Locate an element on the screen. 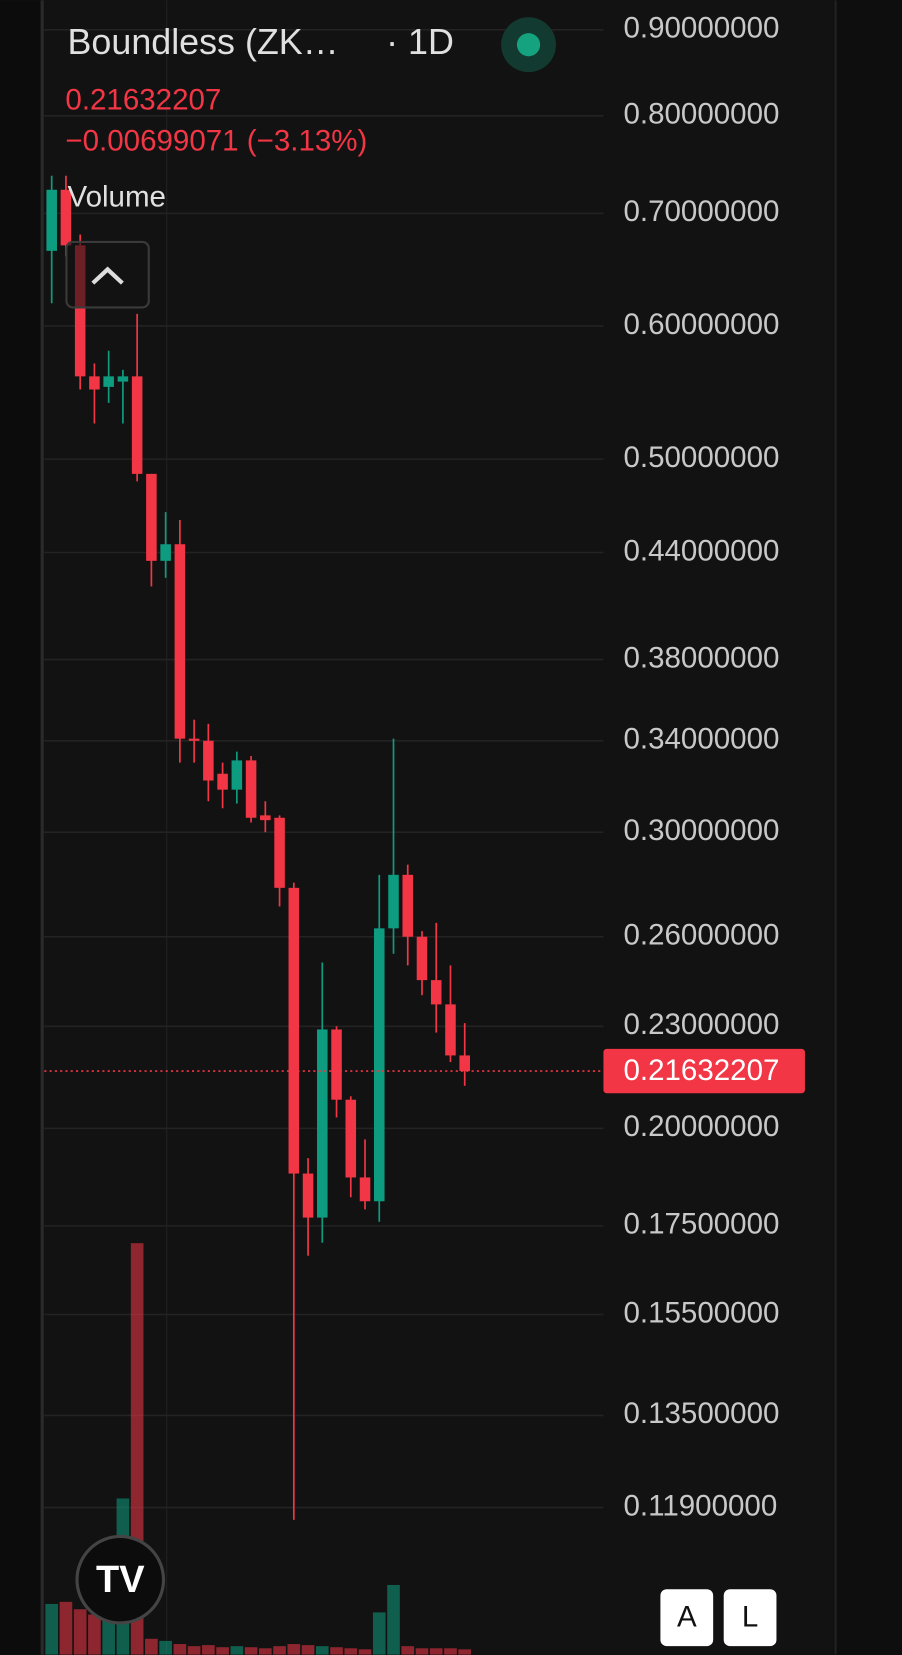 This screenshot has width=902, height=1655. log-scale-button is located at coordinates (750, 1618).